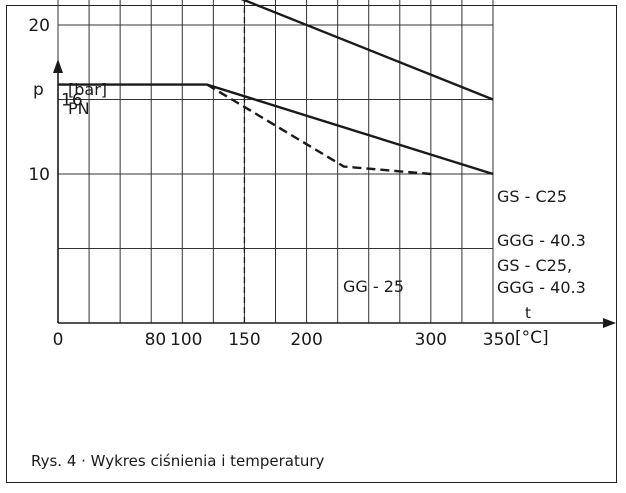 The width and height of the screenshot is (626, 493). Describe the element at coordinates (178, 461) in the screenshot. I see `figure-caption: Rys. 4 · Wykres ciśnienia i temperatury` at that location.